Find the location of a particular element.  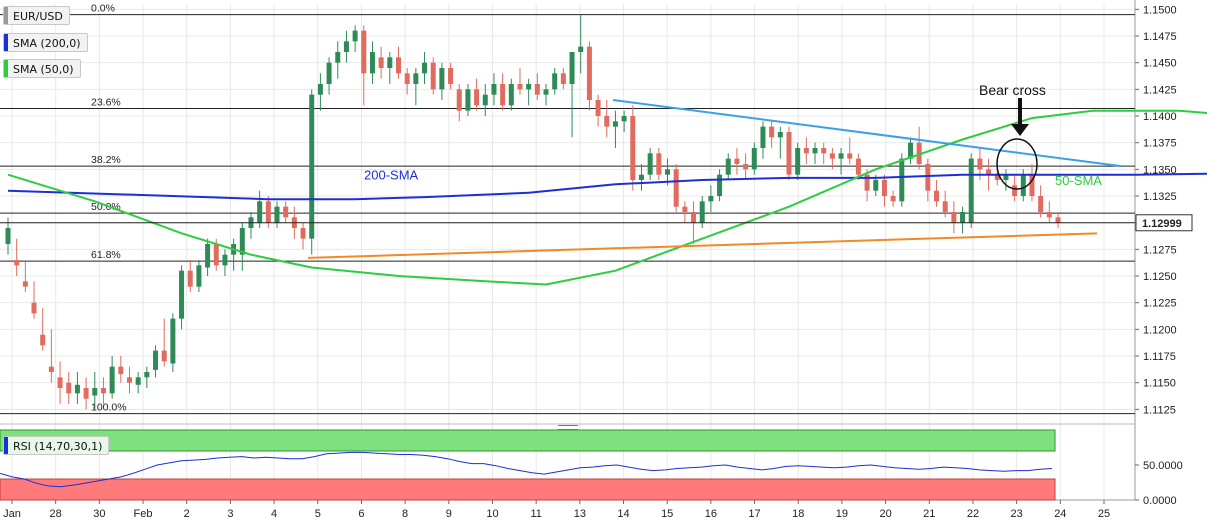

y-tick-label: 1.1425 is located at coordinates (1160, 90).